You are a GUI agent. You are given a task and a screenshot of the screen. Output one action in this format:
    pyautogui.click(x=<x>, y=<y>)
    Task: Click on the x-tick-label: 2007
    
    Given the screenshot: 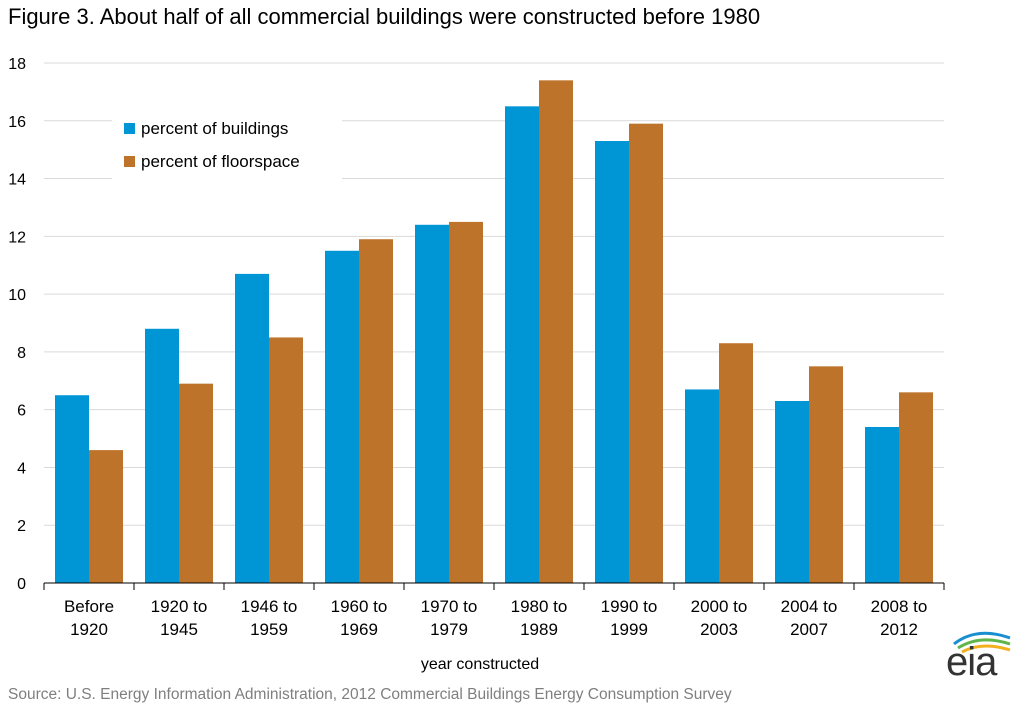 What is the action you would take?
    pyautogui.click(x=809, y=629)
    